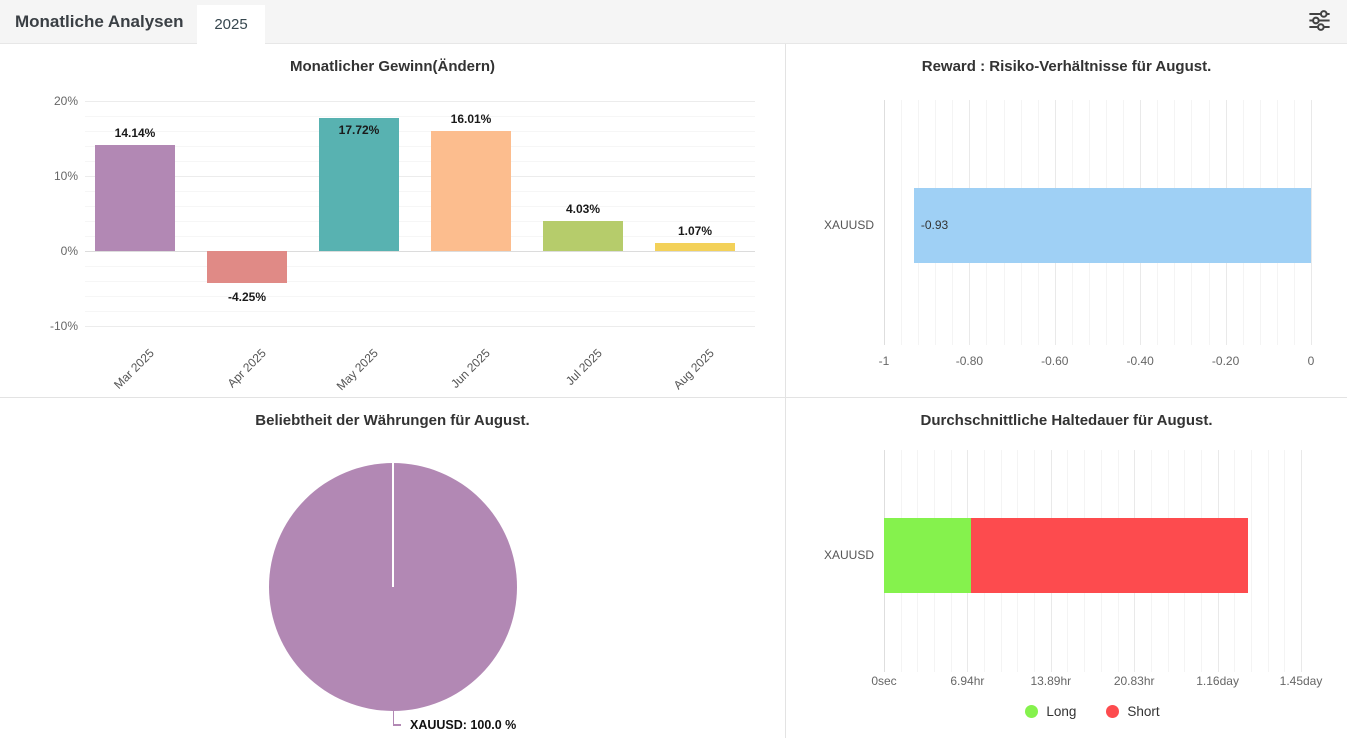 Image resolution: width=1347 pixels, height=738 pixels. I want to click on y-axis-tick-label: 0%, so click(69, 251).